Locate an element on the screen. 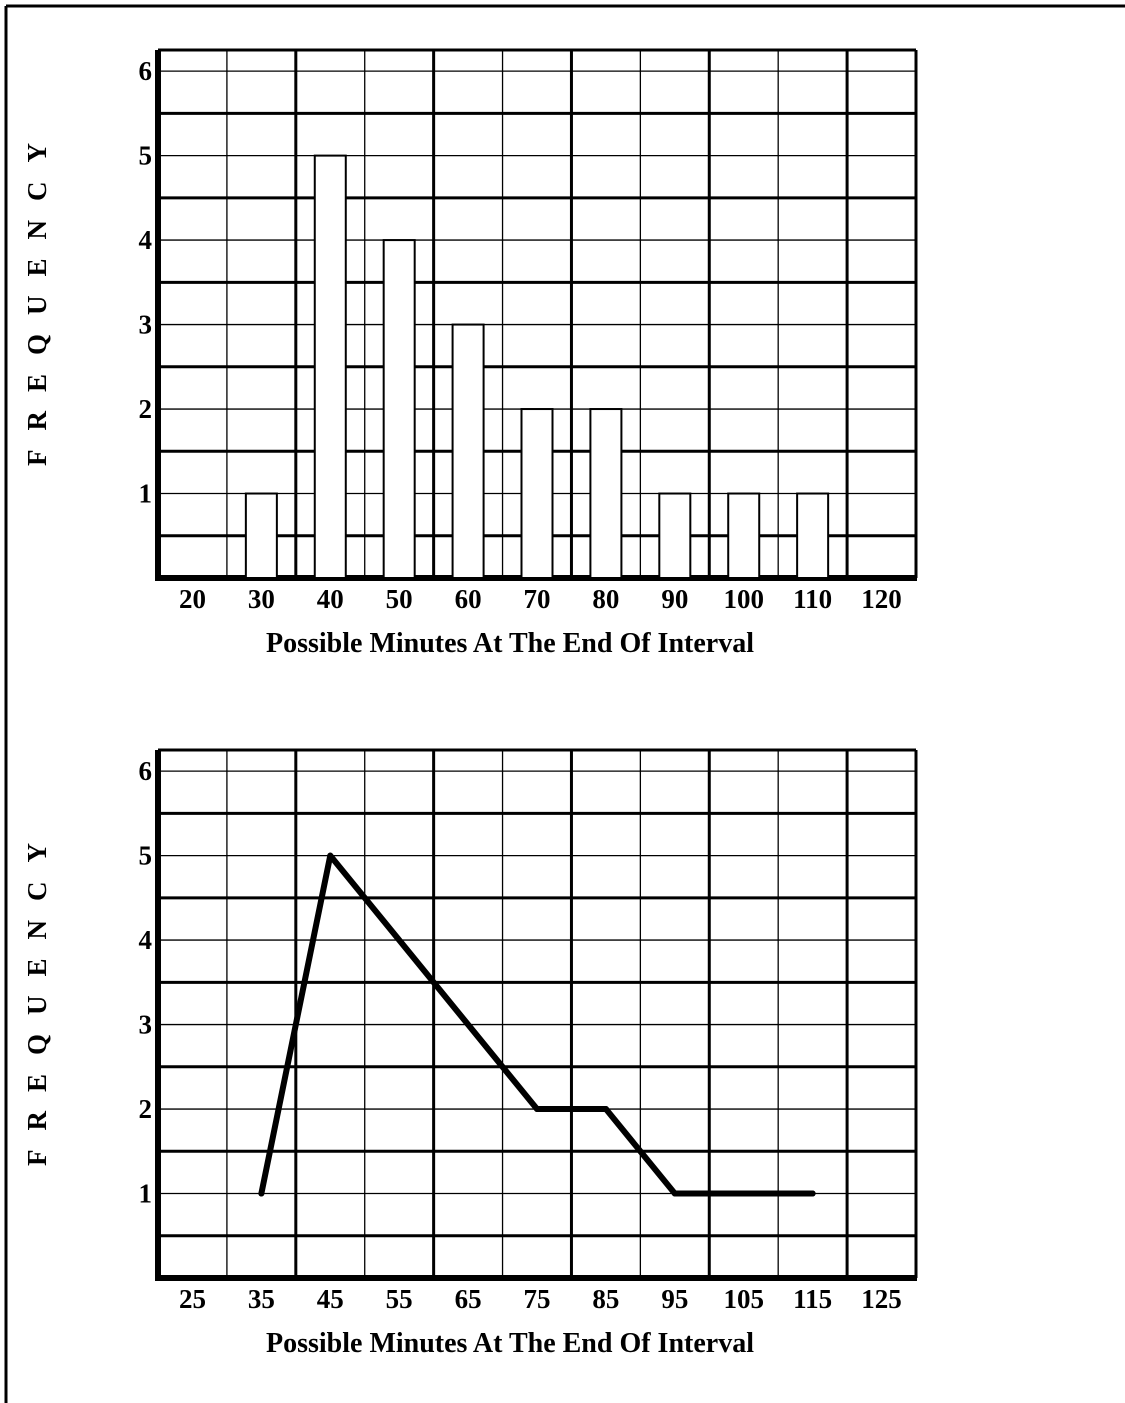 The image size is (1125, 1403). x-tick-label: 25 is located at coordinates (192, 1299).